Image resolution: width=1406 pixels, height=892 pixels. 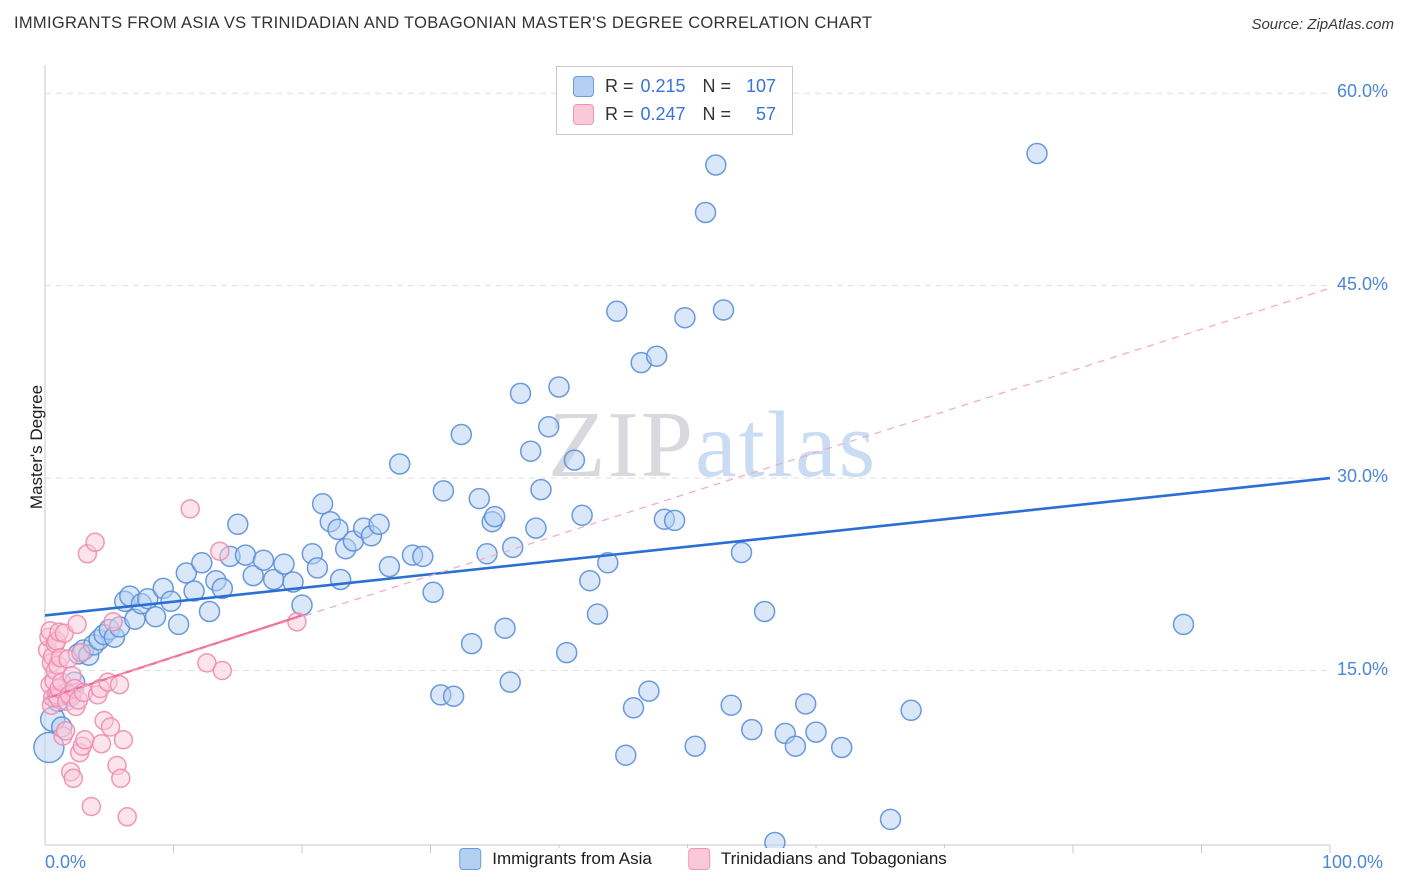 I want to click on trinidad-n-label: N =, so click(x=717, y=114).